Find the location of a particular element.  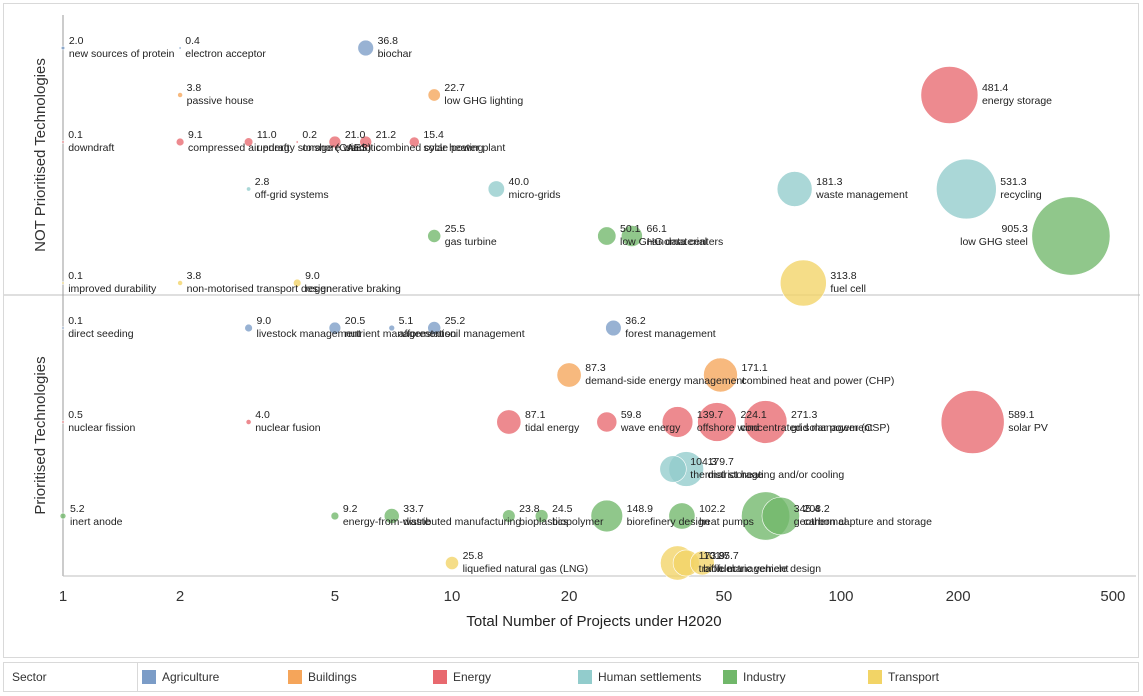

bubble-pri-soil-management is located at coordinates (434, 328).